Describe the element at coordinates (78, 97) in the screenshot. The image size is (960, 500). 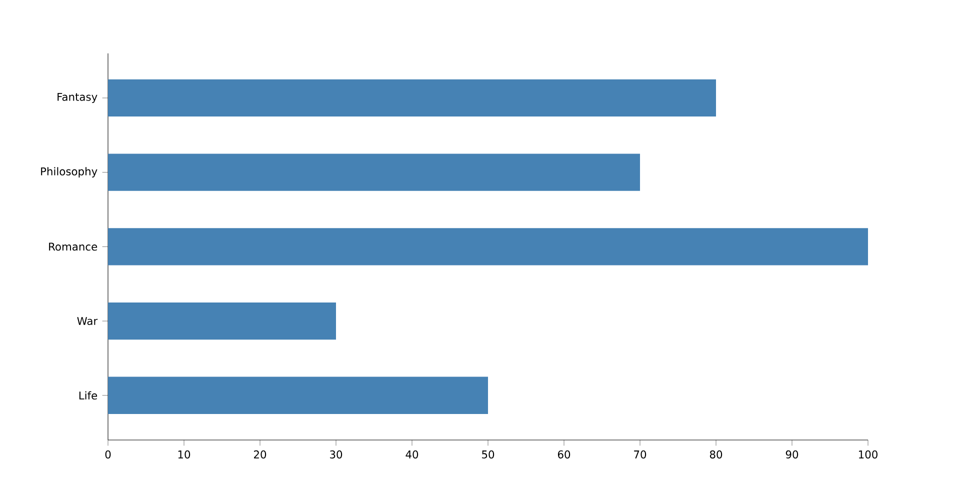
I see `y-tick-label: Fantasy` at that location.